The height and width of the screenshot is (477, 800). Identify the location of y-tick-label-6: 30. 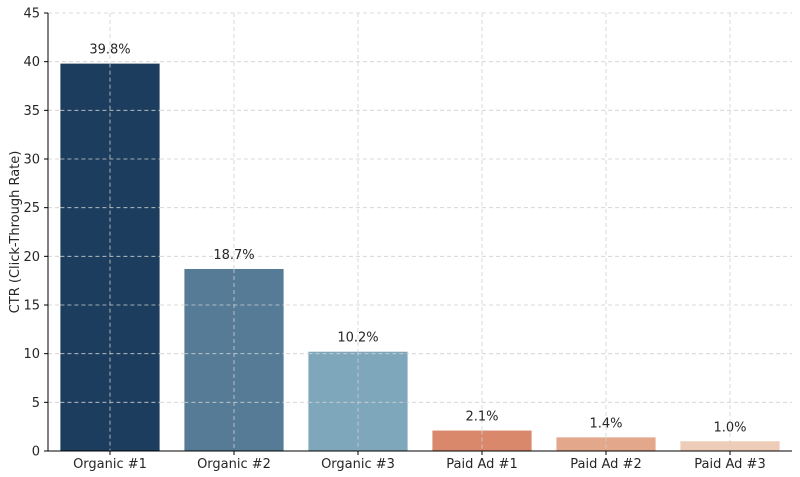
(31, 160).